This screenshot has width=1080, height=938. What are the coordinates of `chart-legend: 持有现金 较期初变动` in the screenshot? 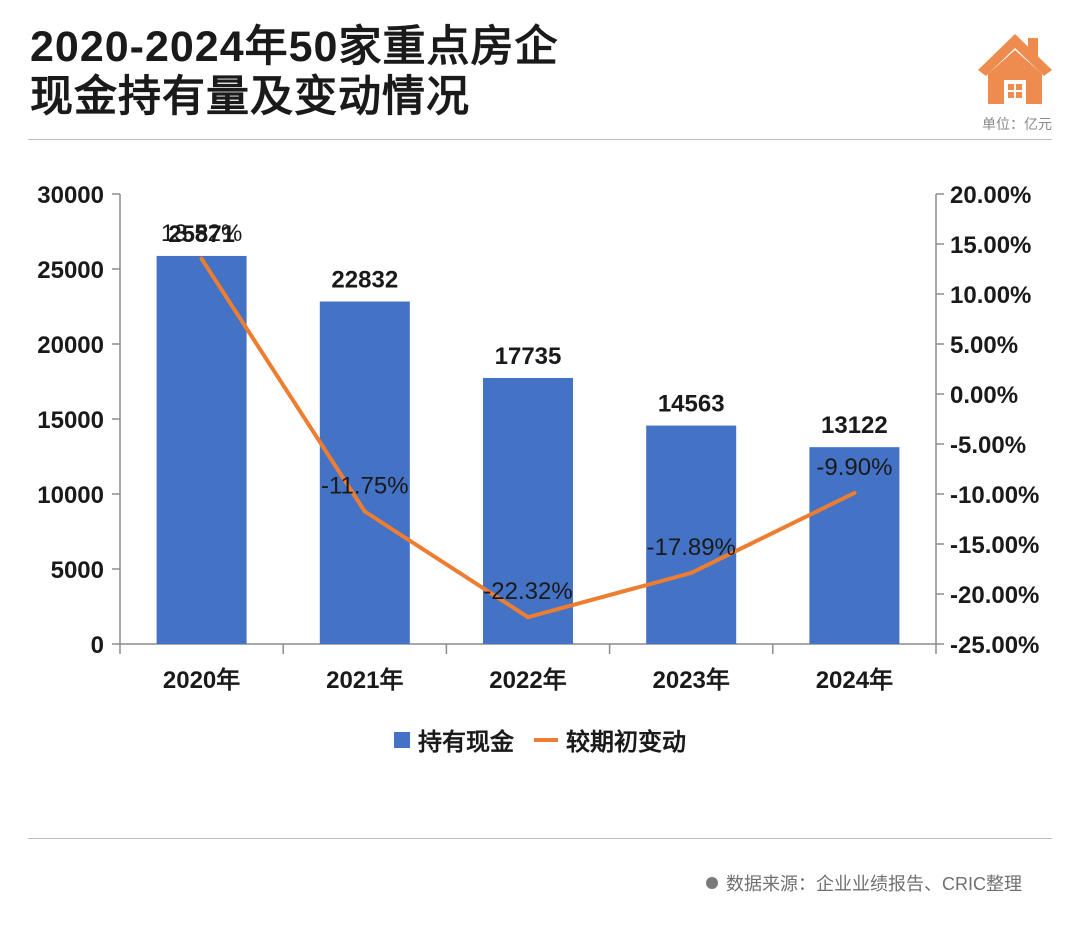 It's located at (540, 739).